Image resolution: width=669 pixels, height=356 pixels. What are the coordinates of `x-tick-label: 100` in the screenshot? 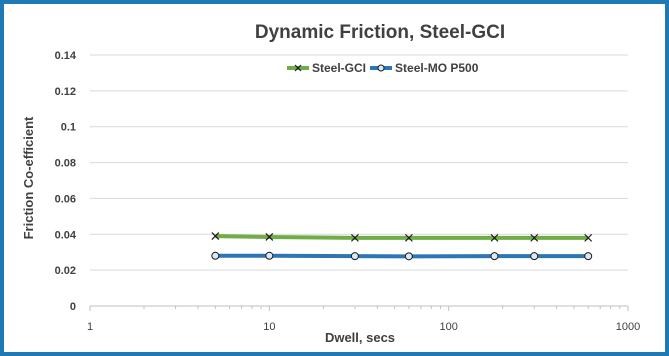 It's located at (448, 327).